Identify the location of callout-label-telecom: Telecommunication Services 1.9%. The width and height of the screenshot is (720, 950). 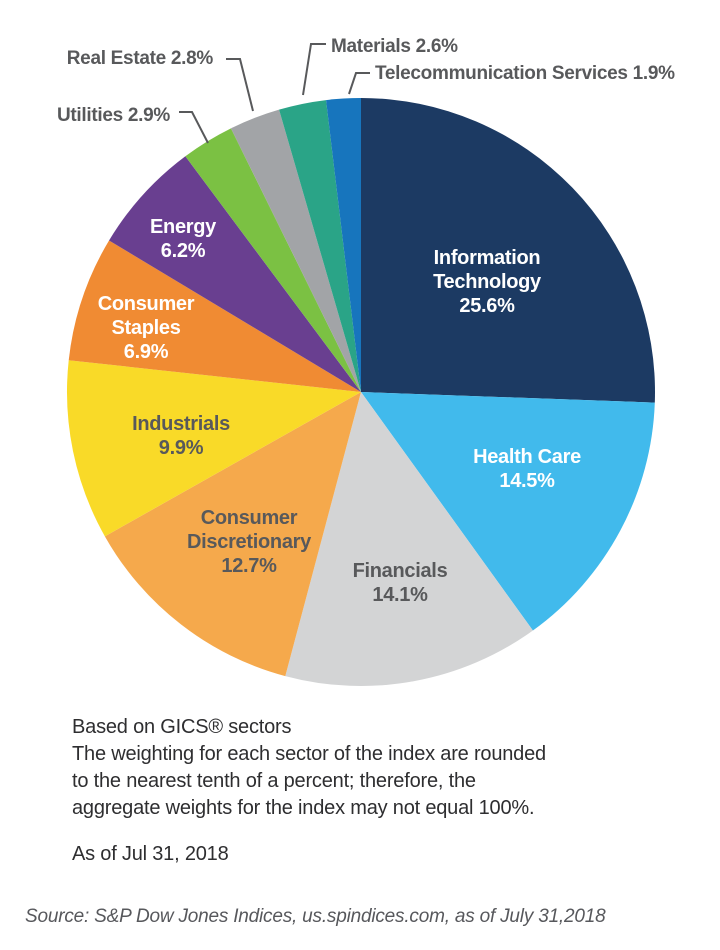
(525, 73).